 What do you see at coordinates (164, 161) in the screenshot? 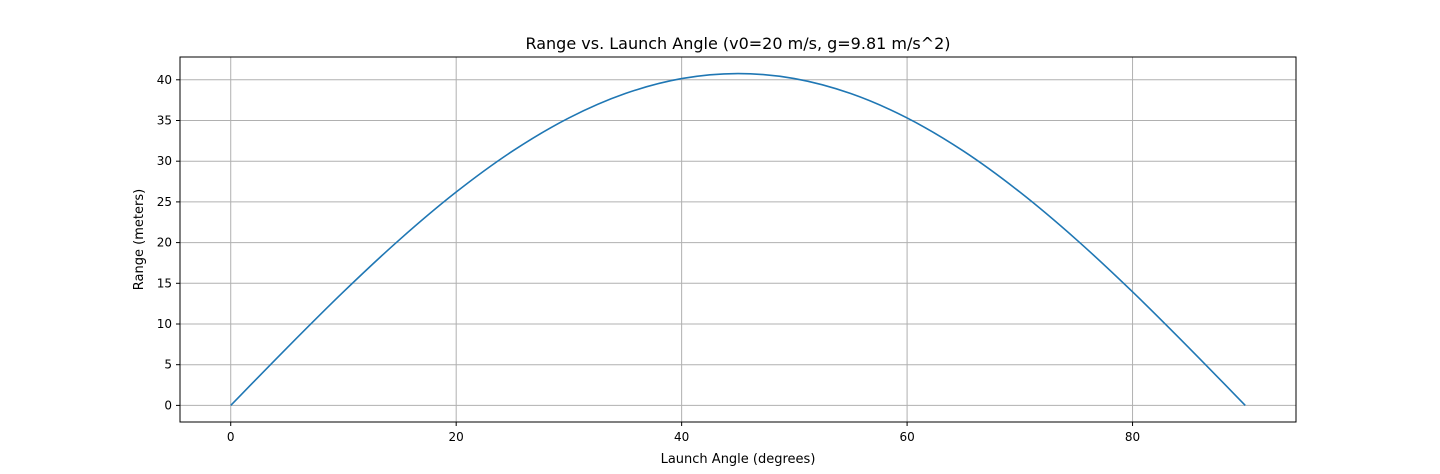
I see `y-tick-label: 30` at bounding box center [164, 161].